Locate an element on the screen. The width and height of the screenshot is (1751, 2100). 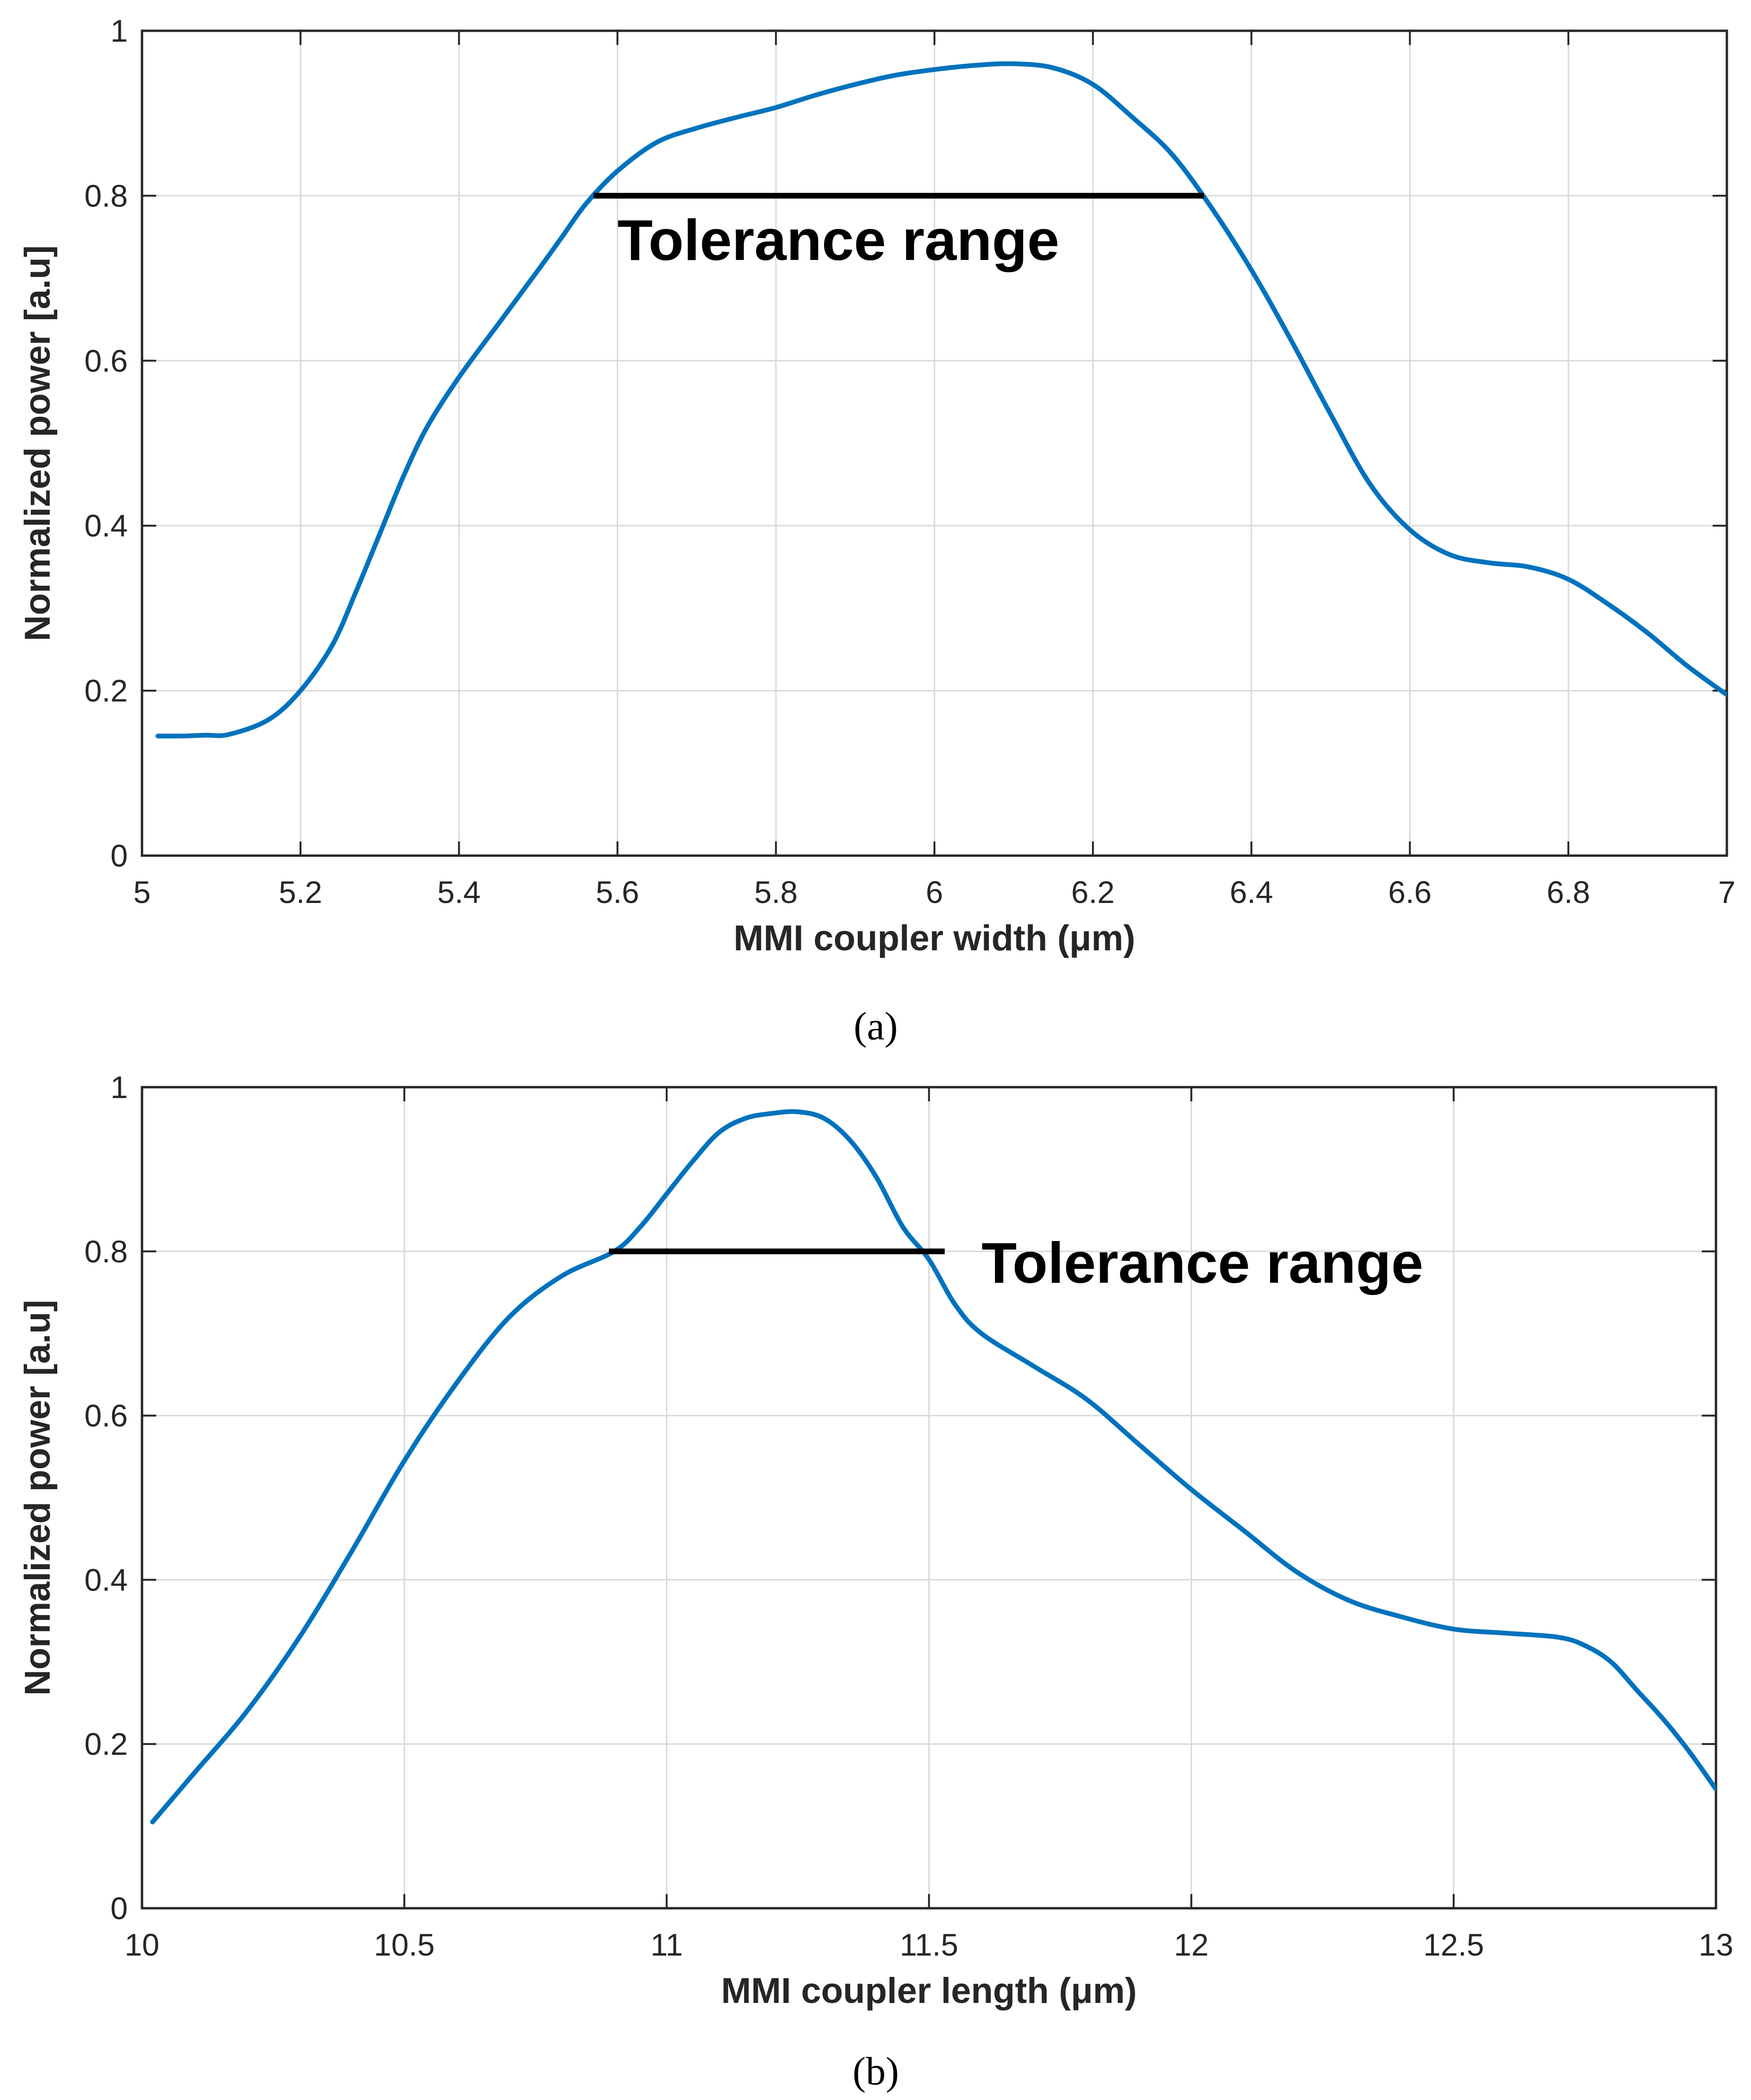
x-tick-label: 6.2 is located at coordinates (1093, 892).